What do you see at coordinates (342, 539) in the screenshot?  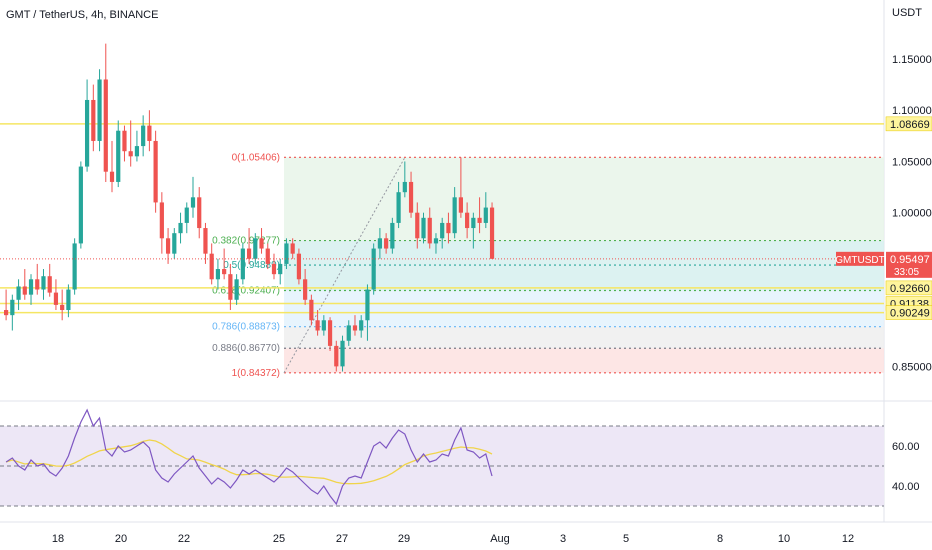 I see `time-axis-tick: 27` at bounding box center [342, 539].